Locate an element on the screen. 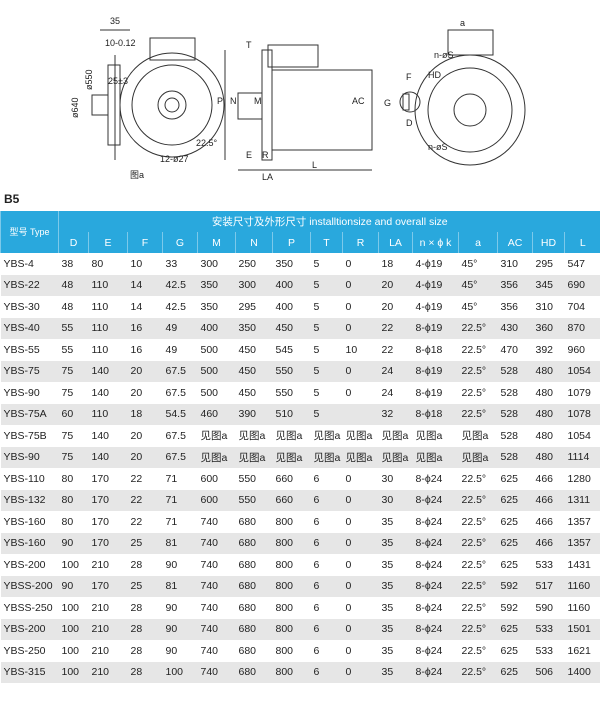  cell: YBS-55 is located at coordinates (21, 349).